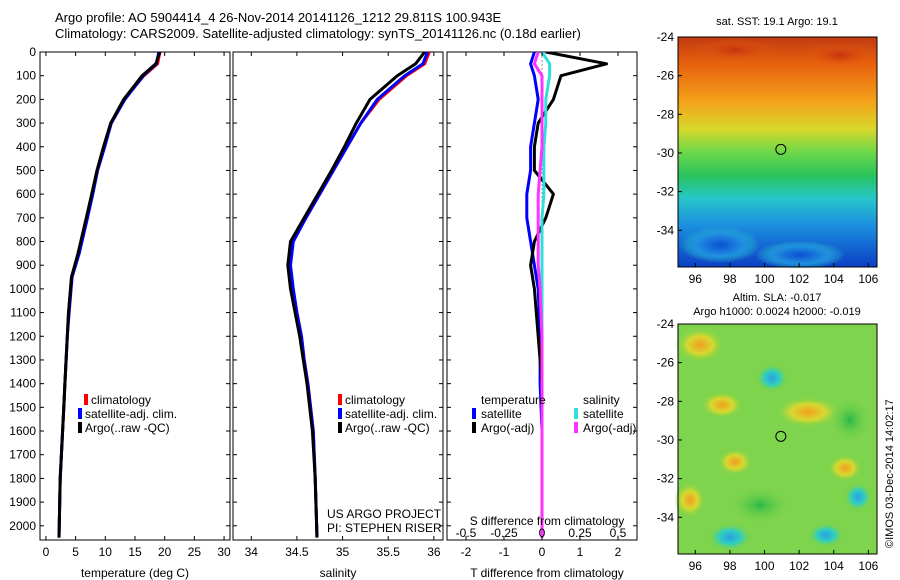 This screenshot has width=900, height=580. I want to click on temperature-axis-label: temperature (deg C), so click(135, 573).